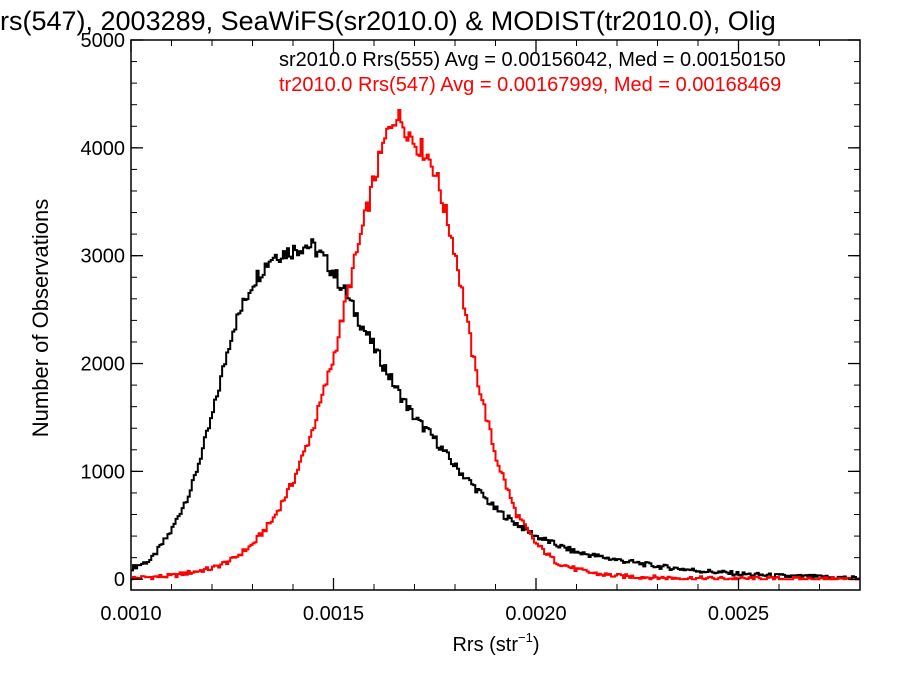  Describe the element at coordinates (738, 614) in the screenshot. I see `x-tick-label: 0.0025` at that location.